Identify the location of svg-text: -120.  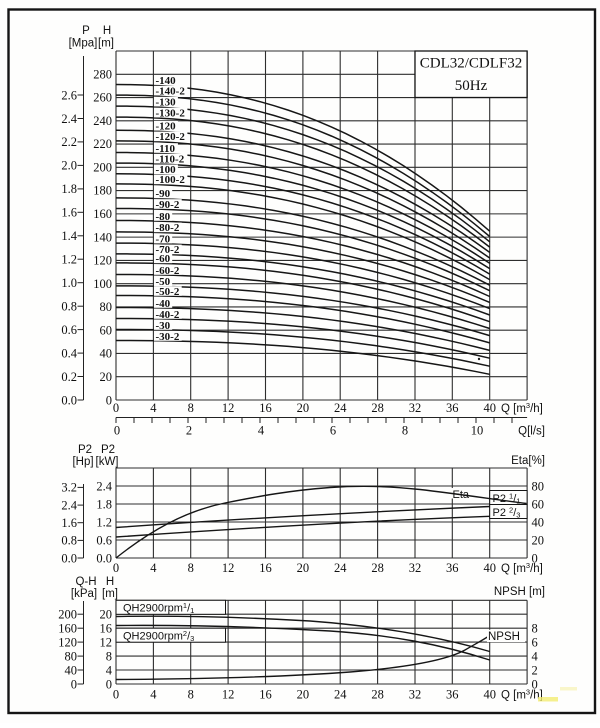
(166, 127).